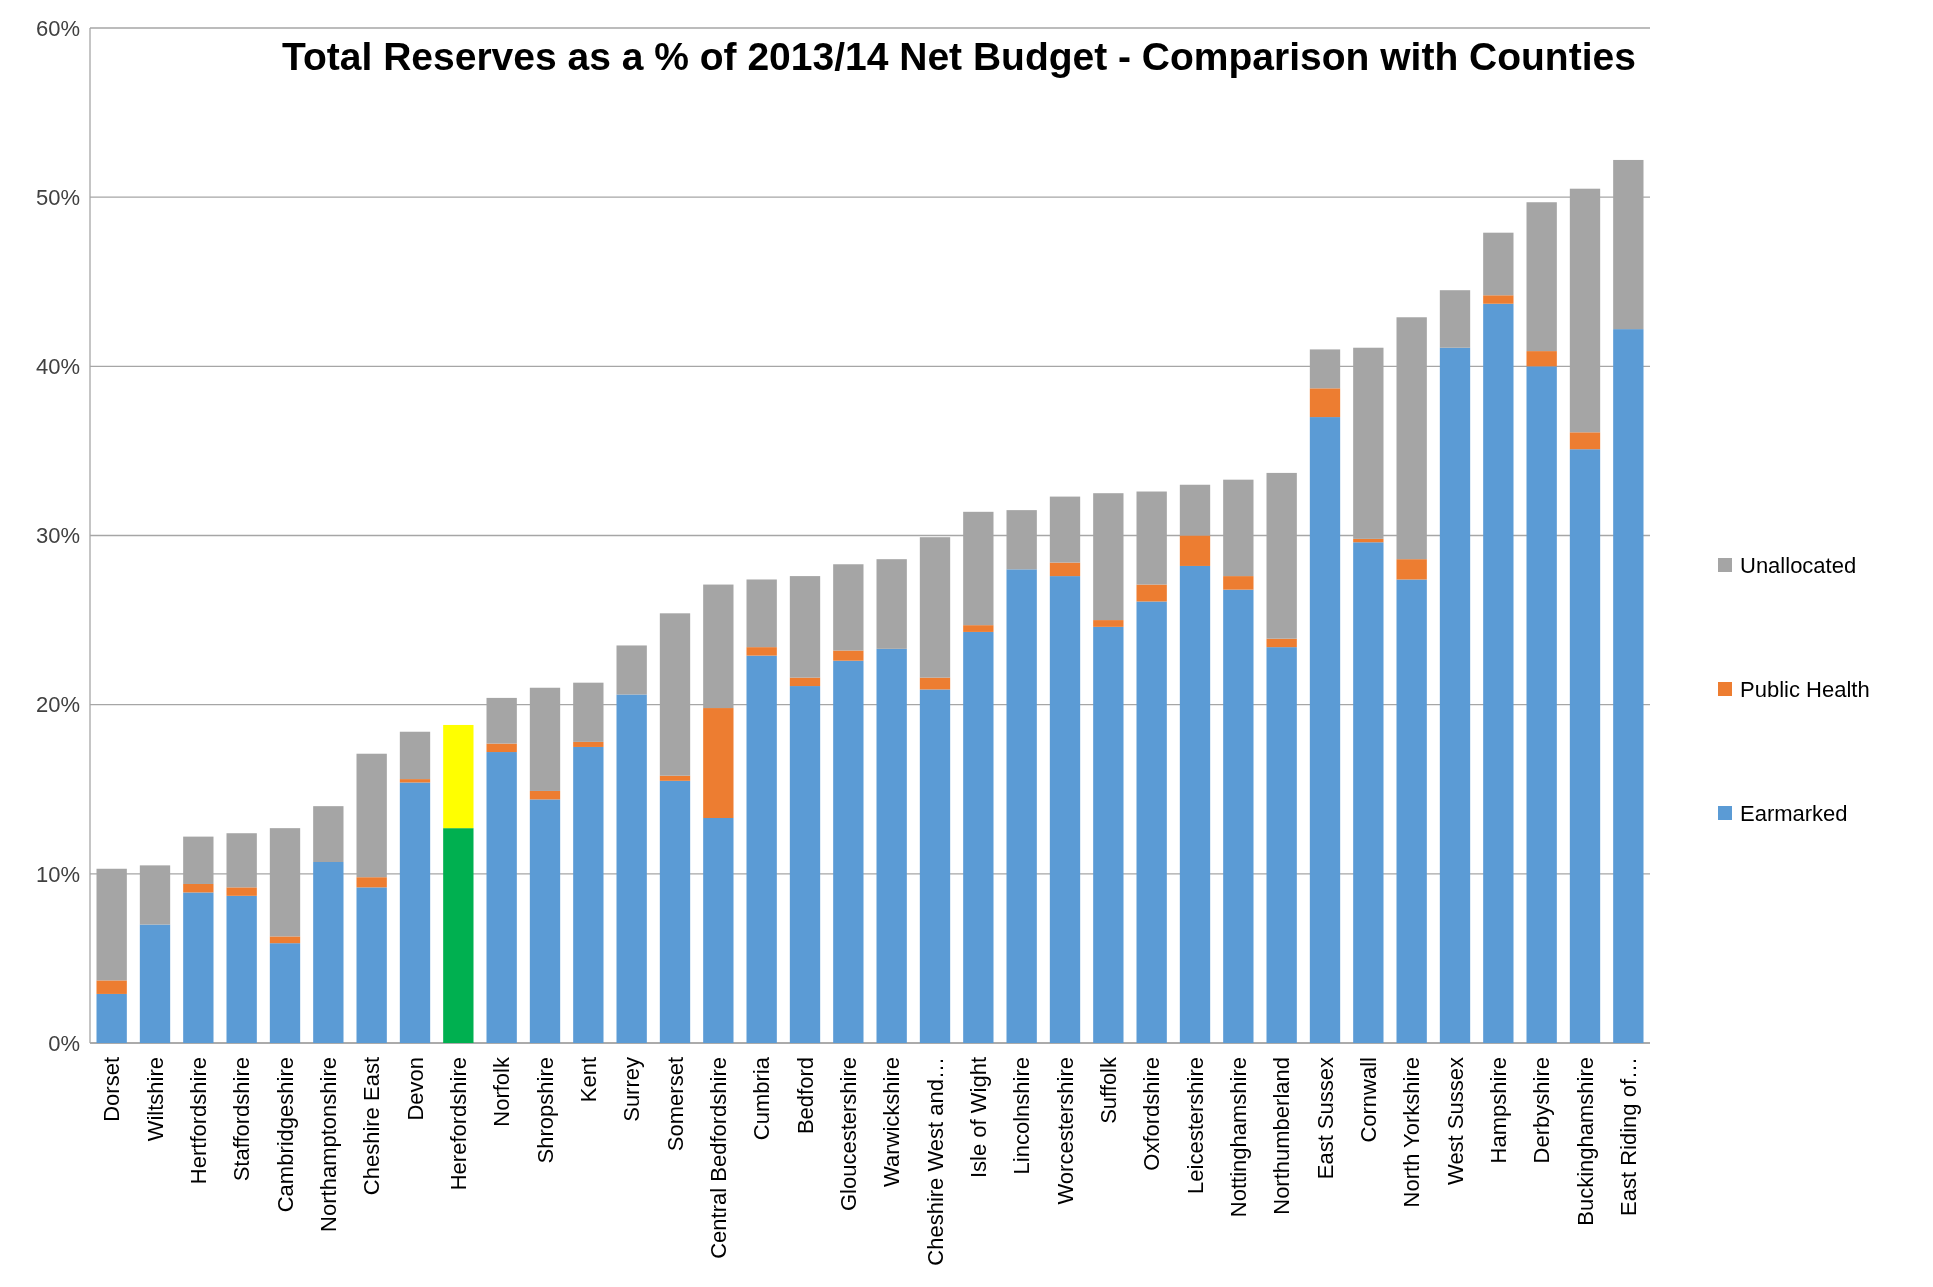 This screenshot has height=1287, width=1933. What do you see at coordinates (57, 874) in the screenshot?
I see `y-tick-label: 10%` at bounding box center [57, 874].